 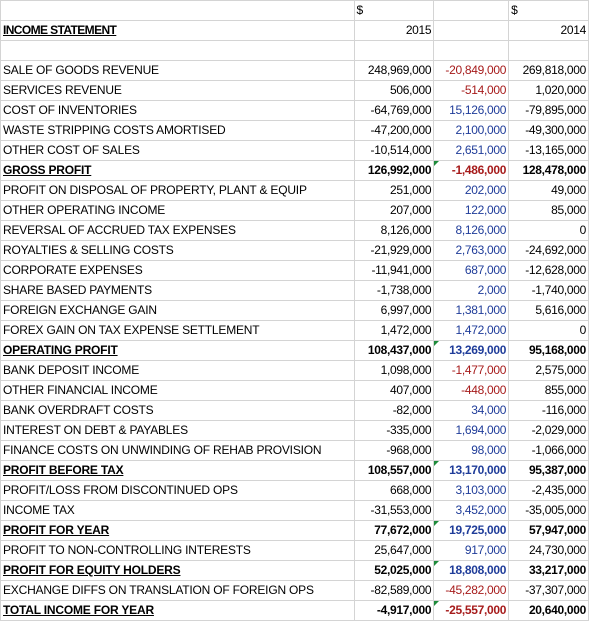 I want to click on value-2015: 126,992,000, so click(x=394, y=170).